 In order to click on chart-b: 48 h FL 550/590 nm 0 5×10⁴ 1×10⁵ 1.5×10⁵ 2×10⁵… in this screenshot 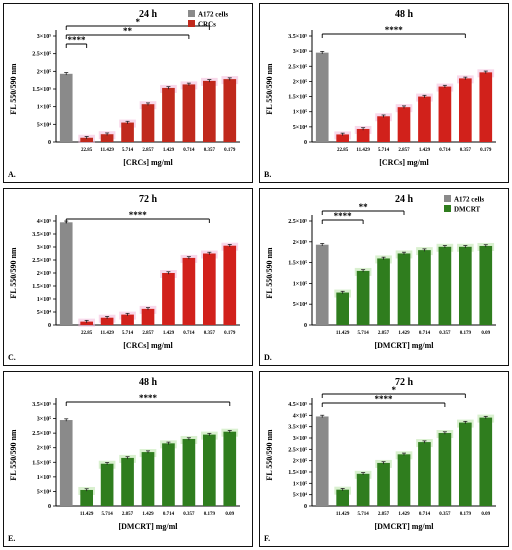, I will do `click(380, 94)`.